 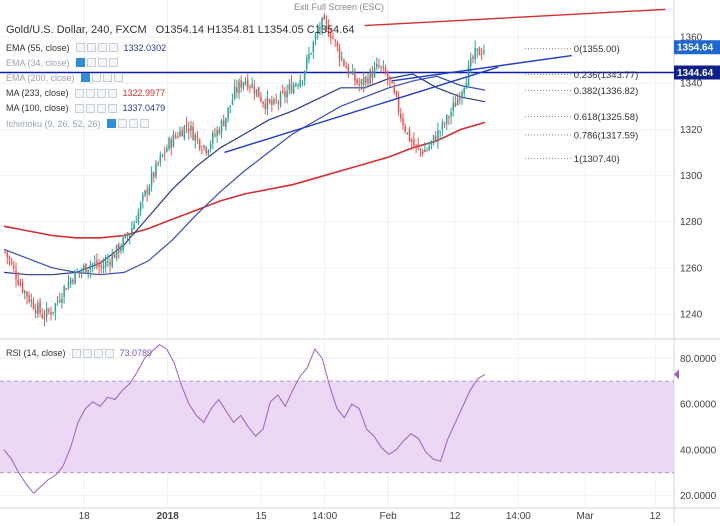 I want to click on symbol-title: Gold/U.S. Dollar, 240, FXCM, so click(x=76, y=30).